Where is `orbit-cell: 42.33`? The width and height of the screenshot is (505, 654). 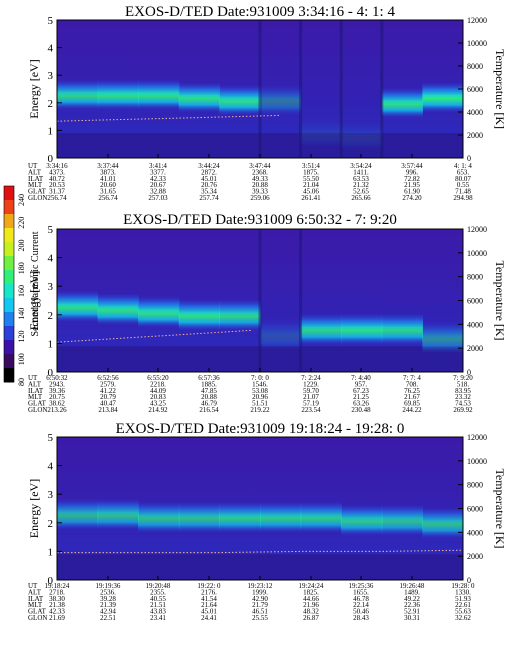 orbit-cell: 42.33 is located at coordinates (158, 179).